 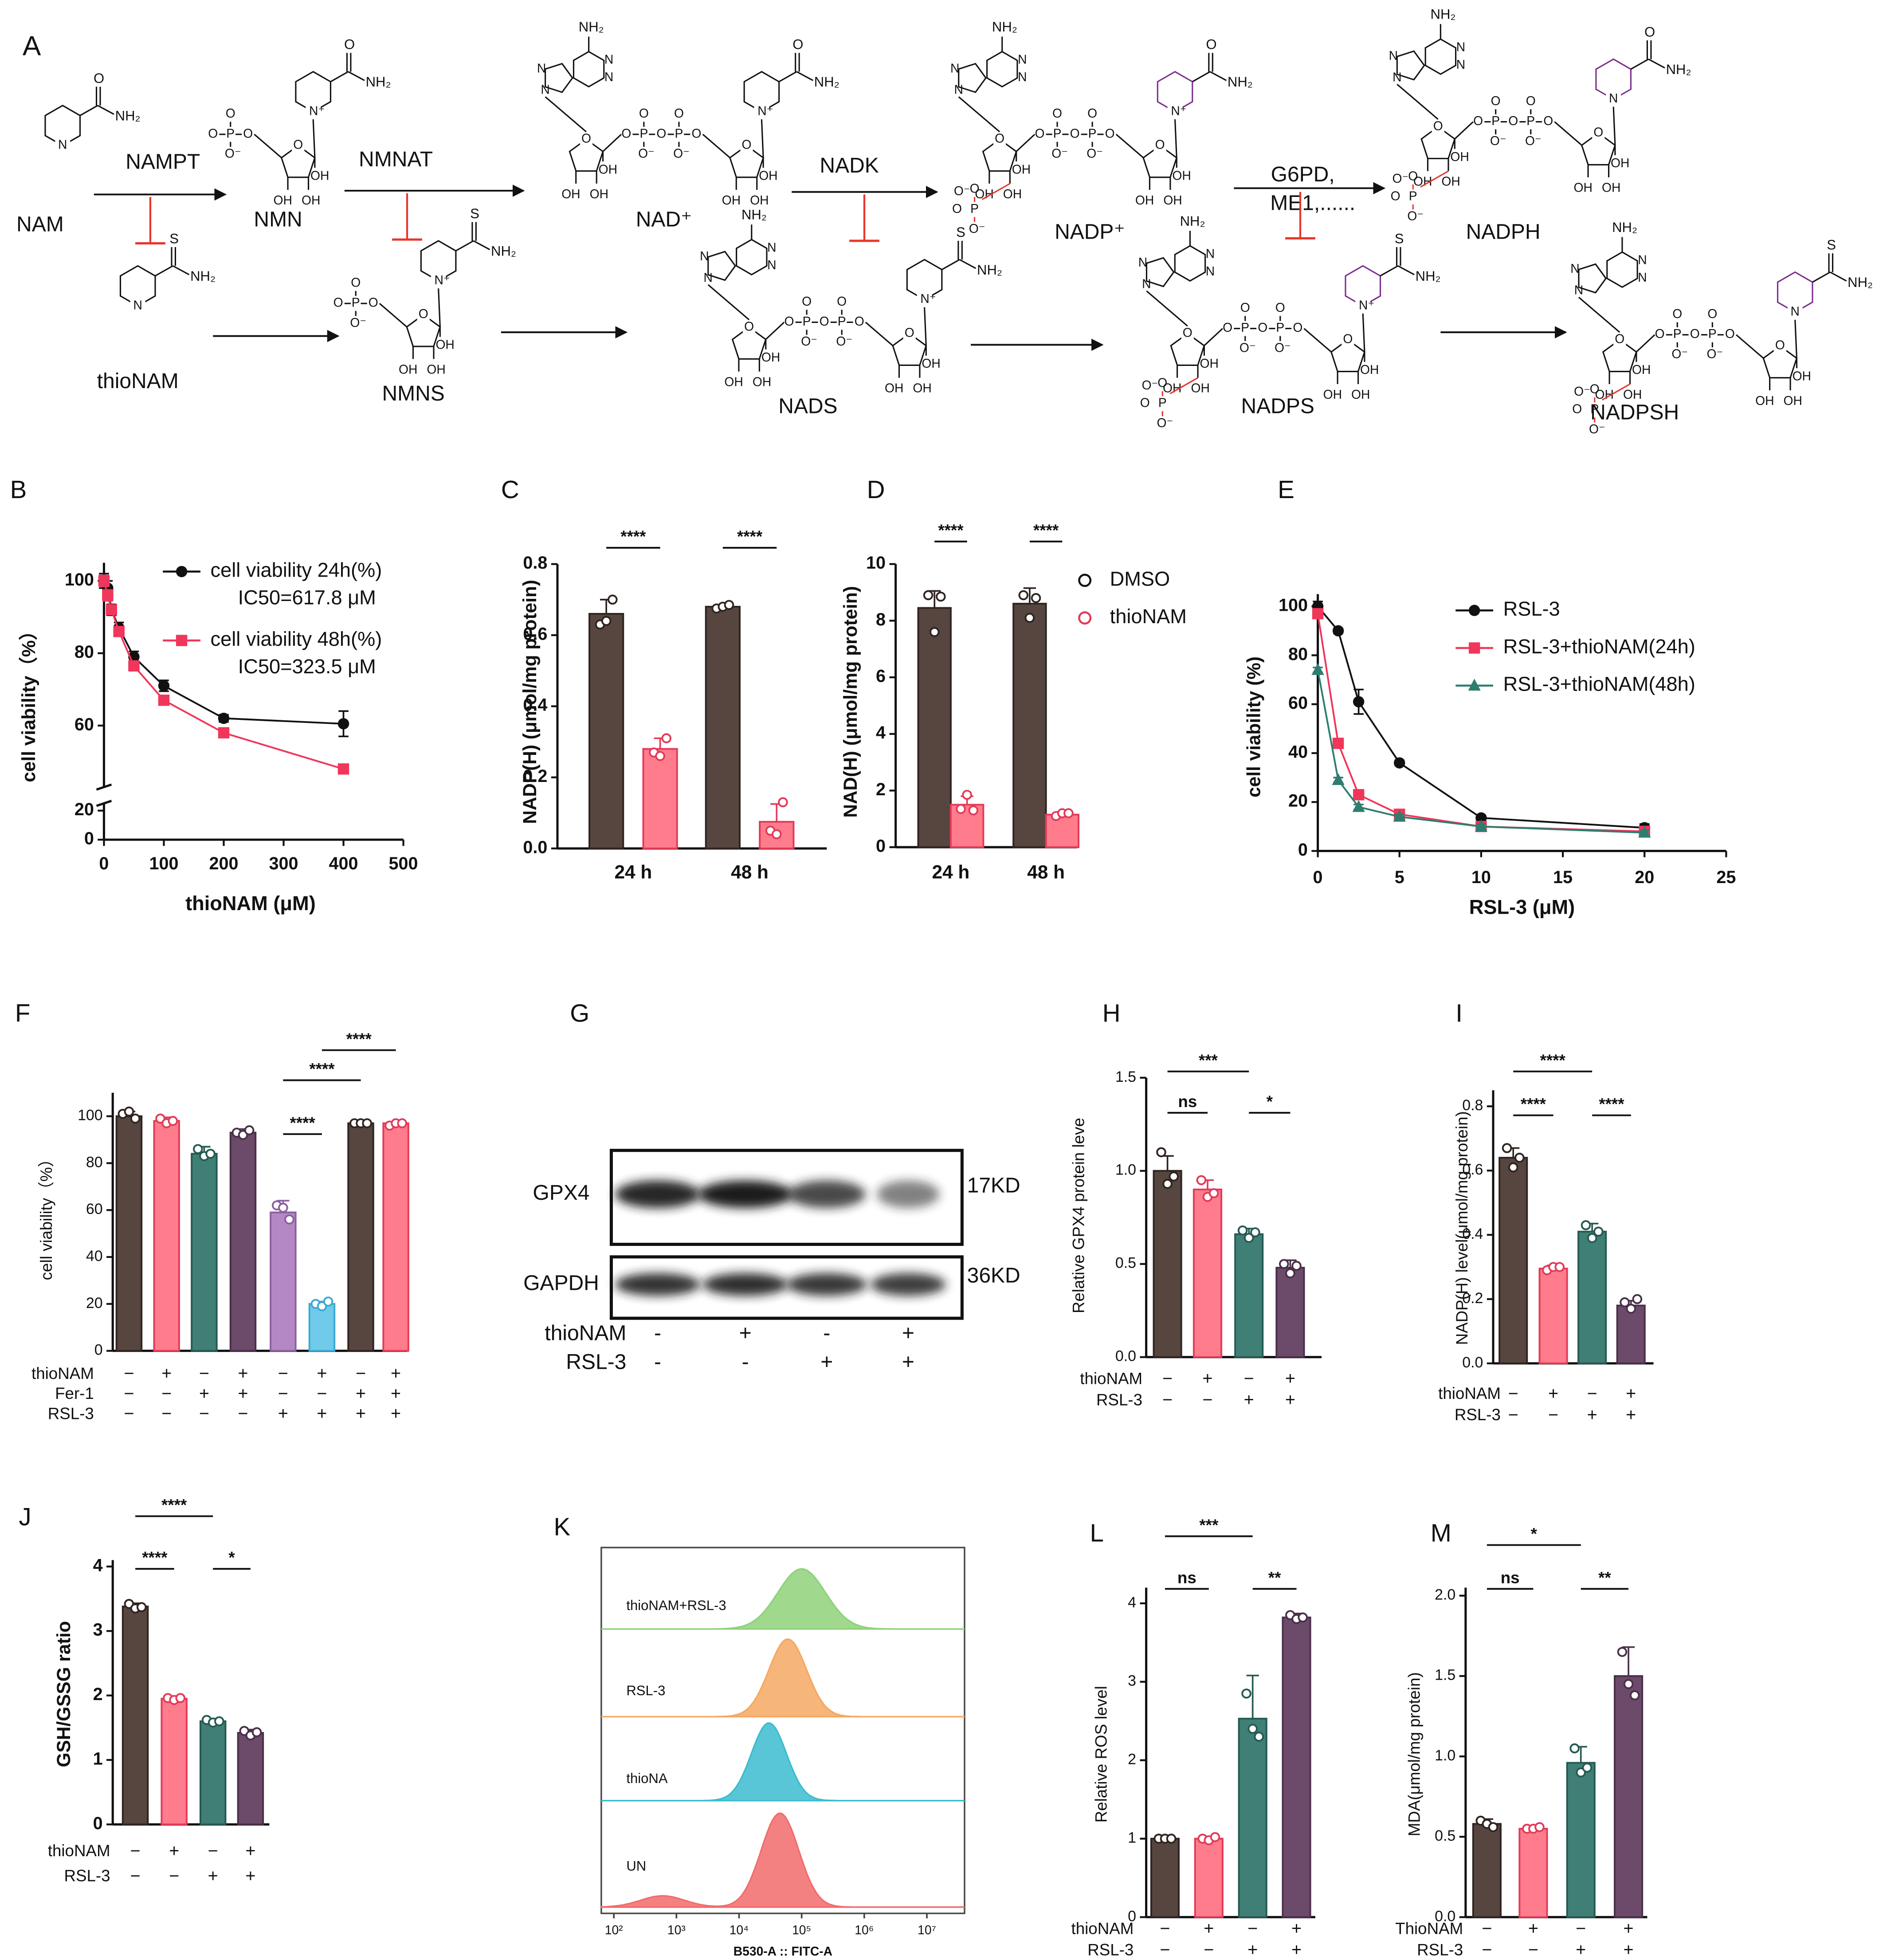 I want to click on y-tick-label: 8, so click(x=881, y=619).